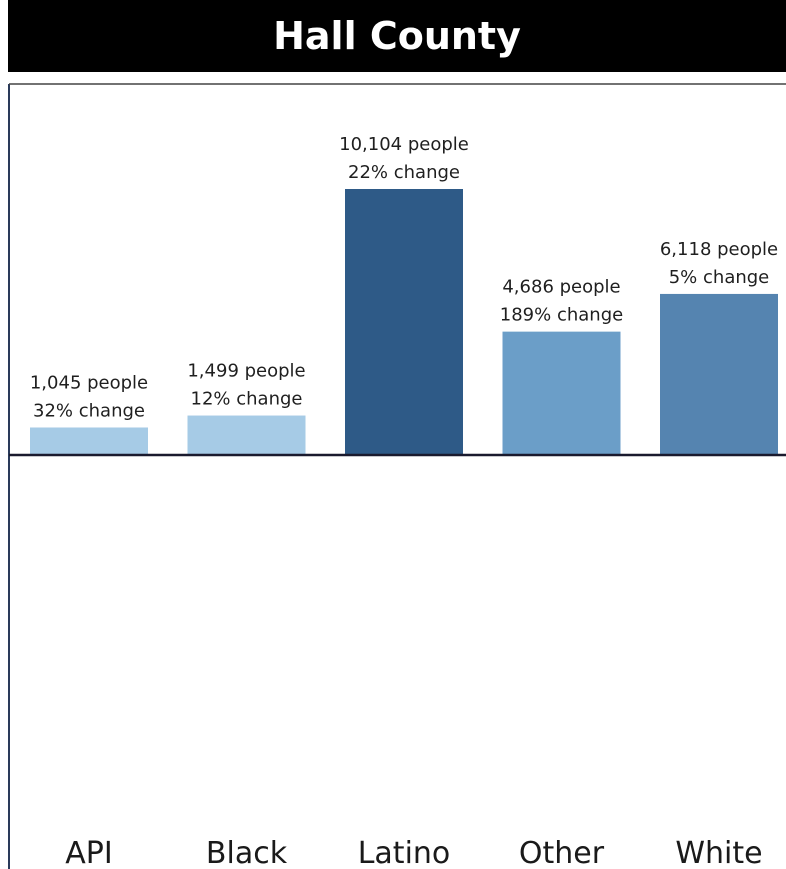 The height and width of the screenshot is (869, 786). I want to click on category-label-other: Other, so click(562, 852).